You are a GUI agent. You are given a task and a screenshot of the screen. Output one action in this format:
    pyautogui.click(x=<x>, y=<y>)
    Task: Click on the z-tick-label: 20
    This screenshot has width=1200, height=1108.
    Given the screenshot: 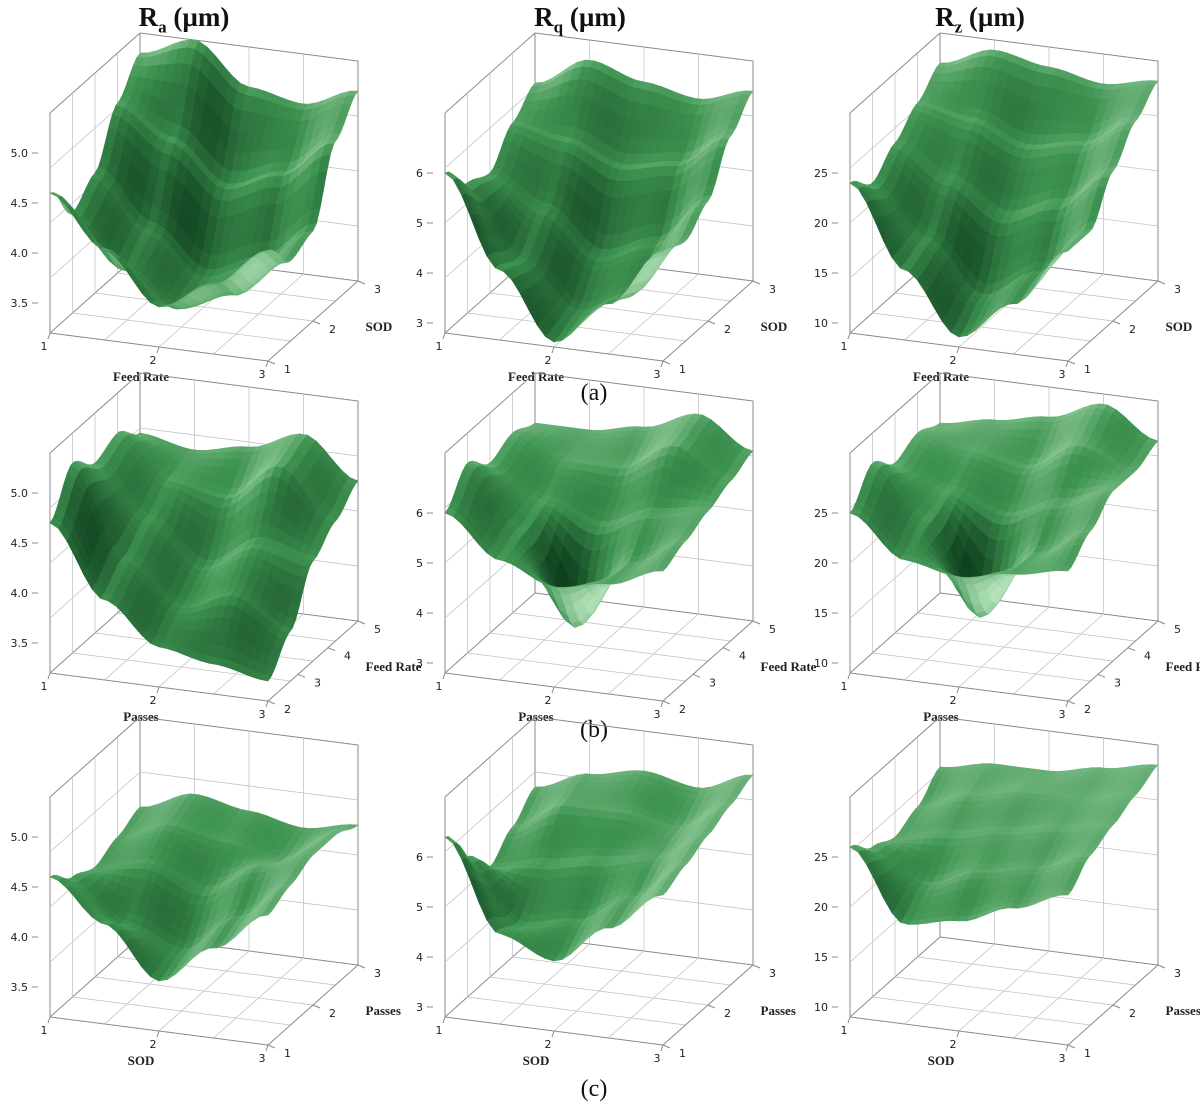 What is the action you would take?
    pyautogui.click(x=821, y=563)
    